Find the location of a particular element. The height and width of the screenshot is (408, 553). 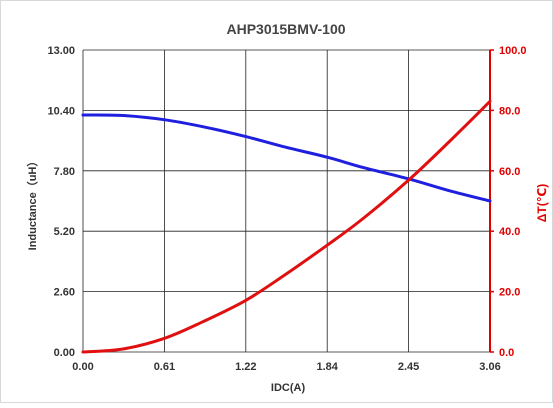

y-left-tick-label: 5.20 is located at coordinates (64, 232).